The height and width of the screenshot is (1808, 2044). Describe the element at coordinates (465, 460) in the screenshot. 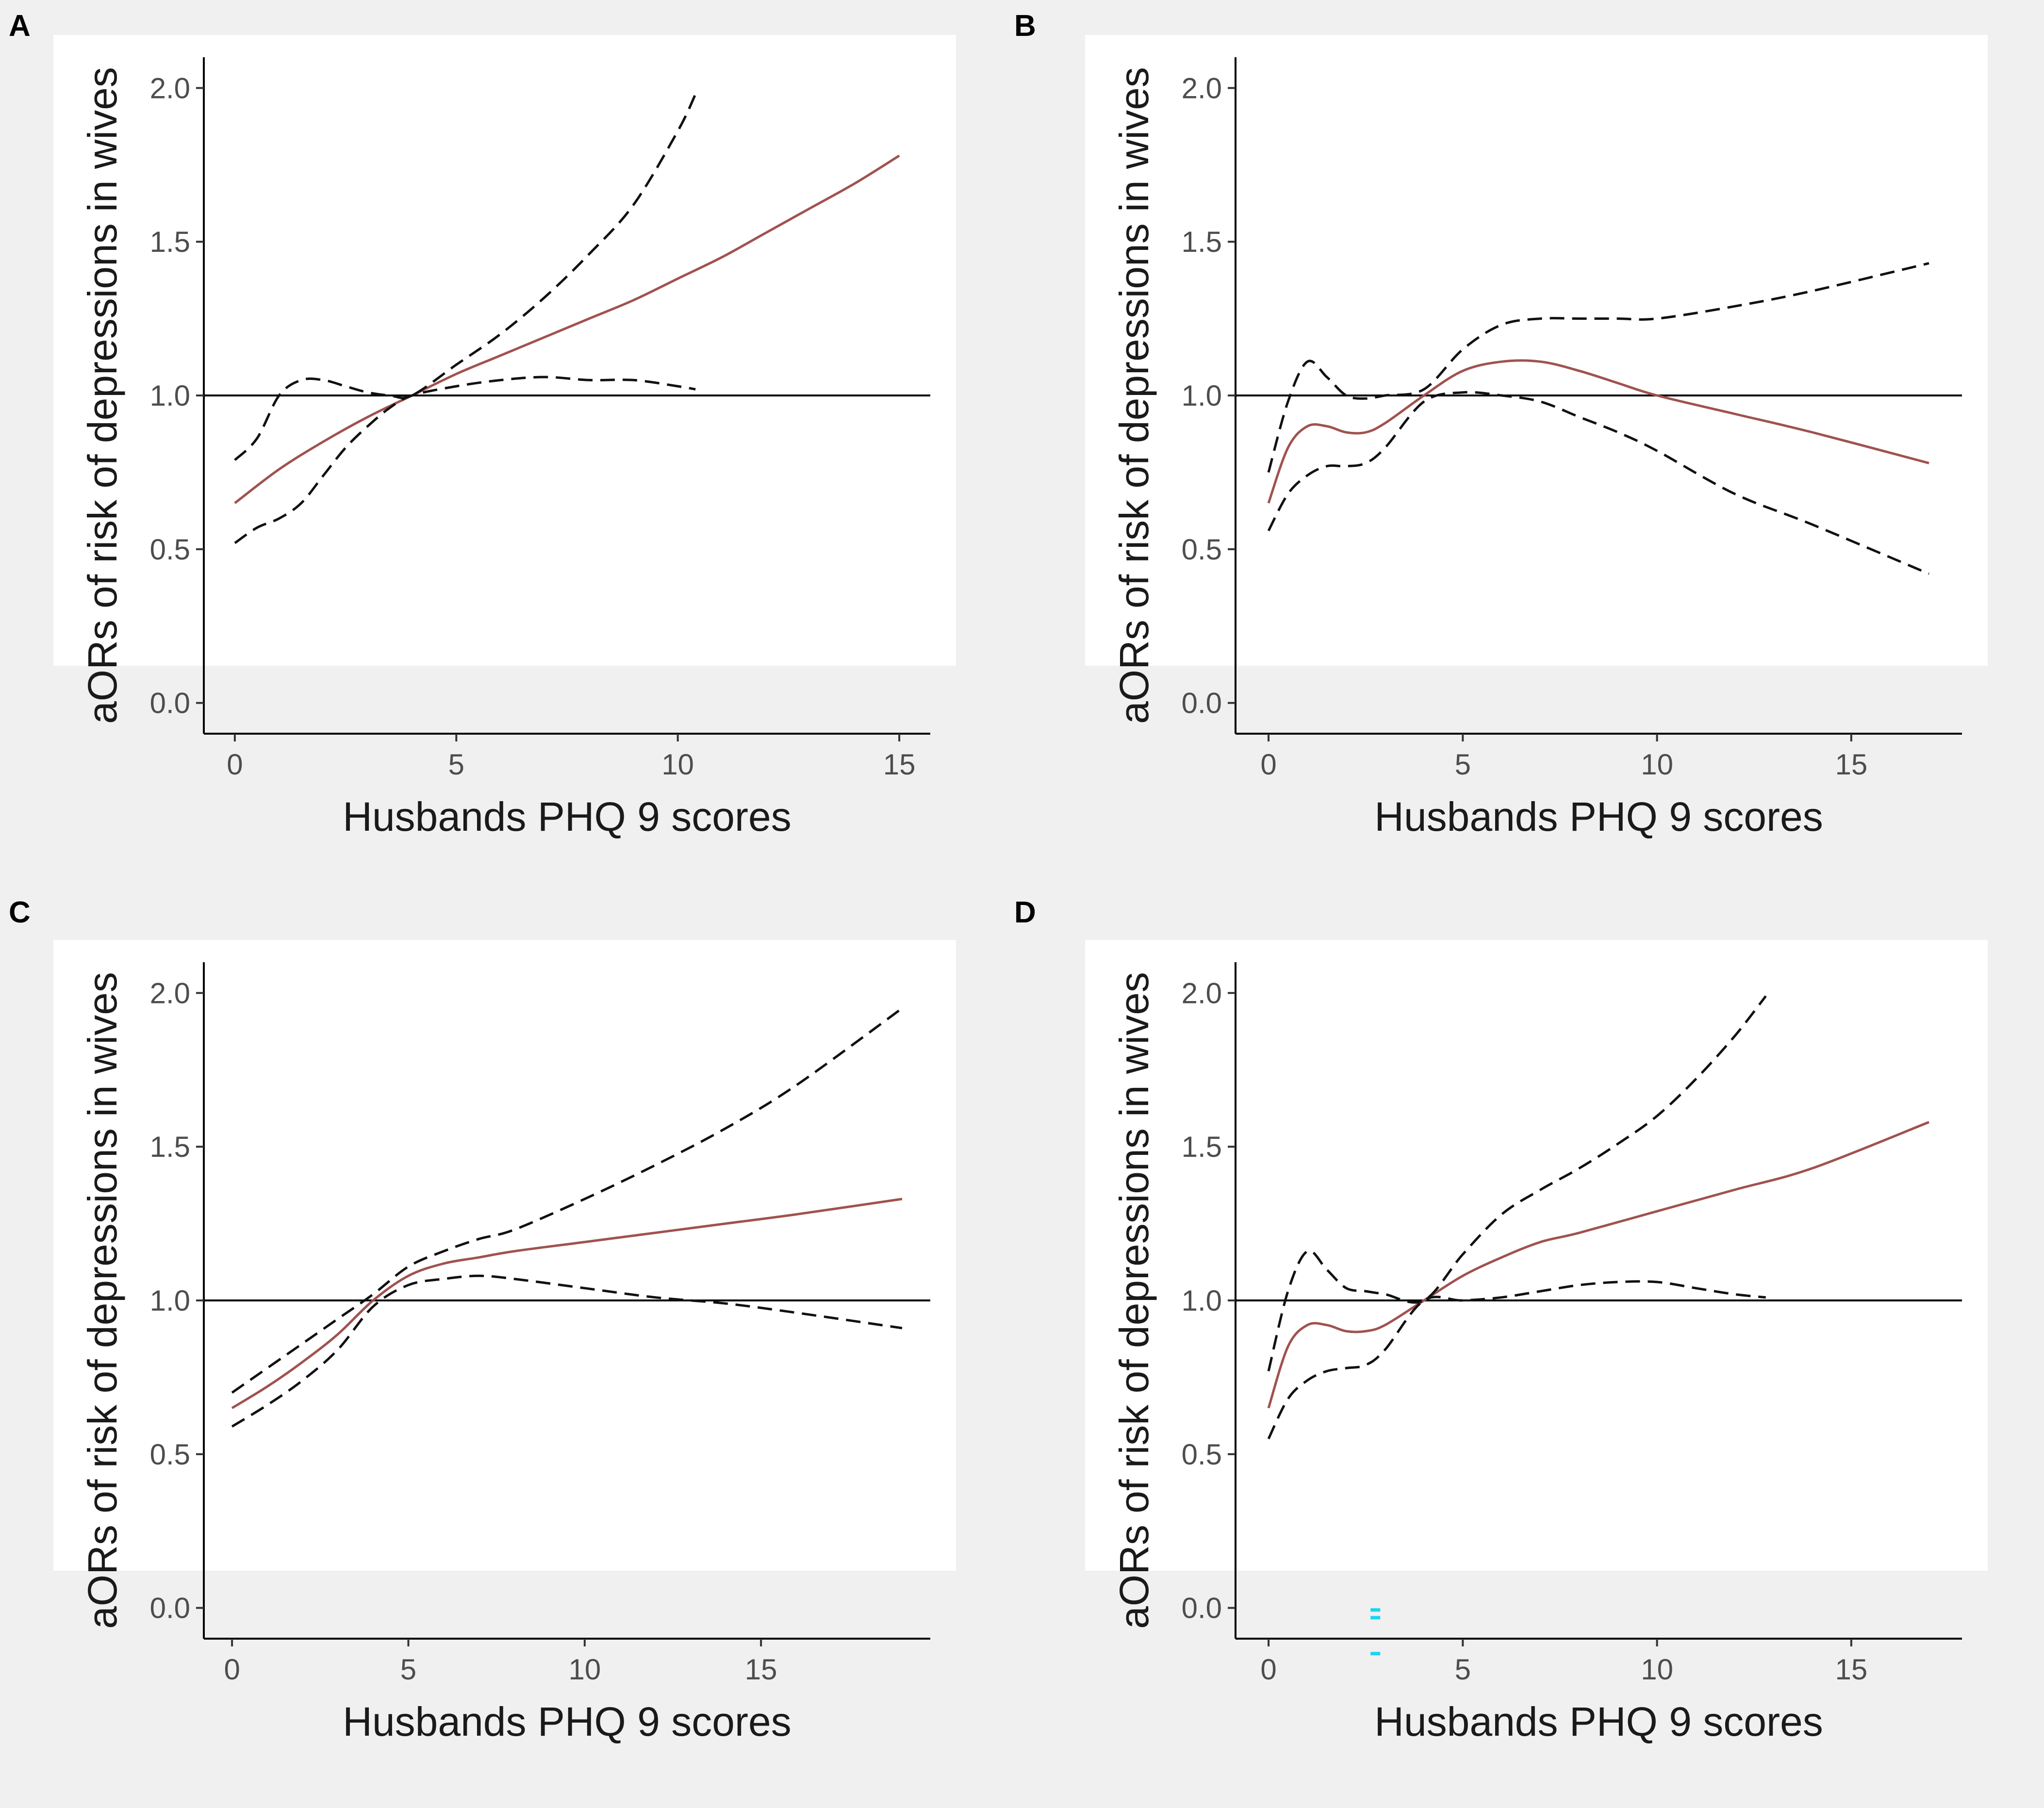

I see `panel-a-lower-ci-line` at that location.